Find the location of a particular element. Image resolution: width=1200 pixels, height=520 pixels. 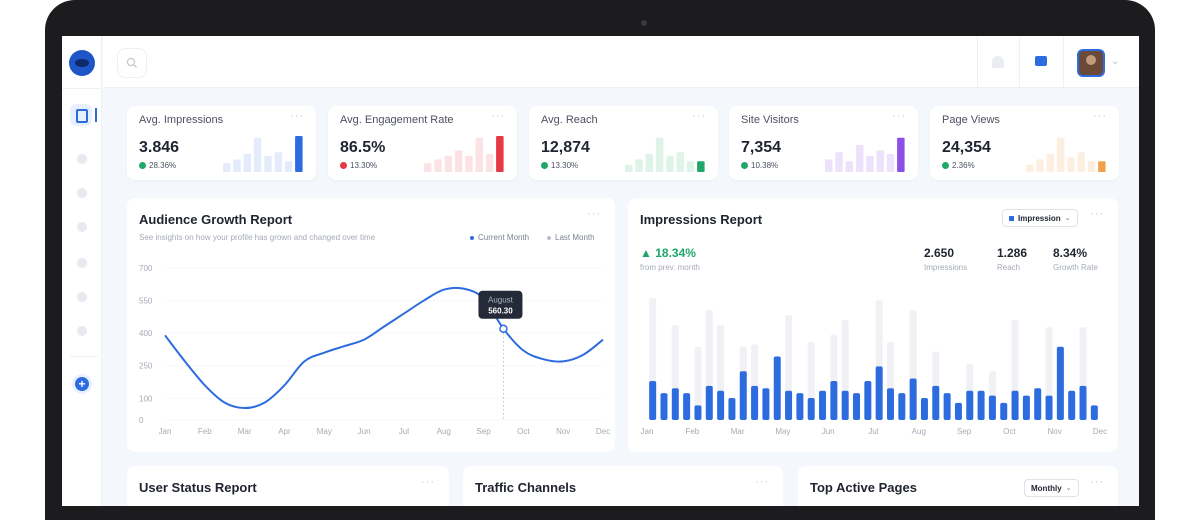

trend-down-icon is located at coordinates (343, 165).